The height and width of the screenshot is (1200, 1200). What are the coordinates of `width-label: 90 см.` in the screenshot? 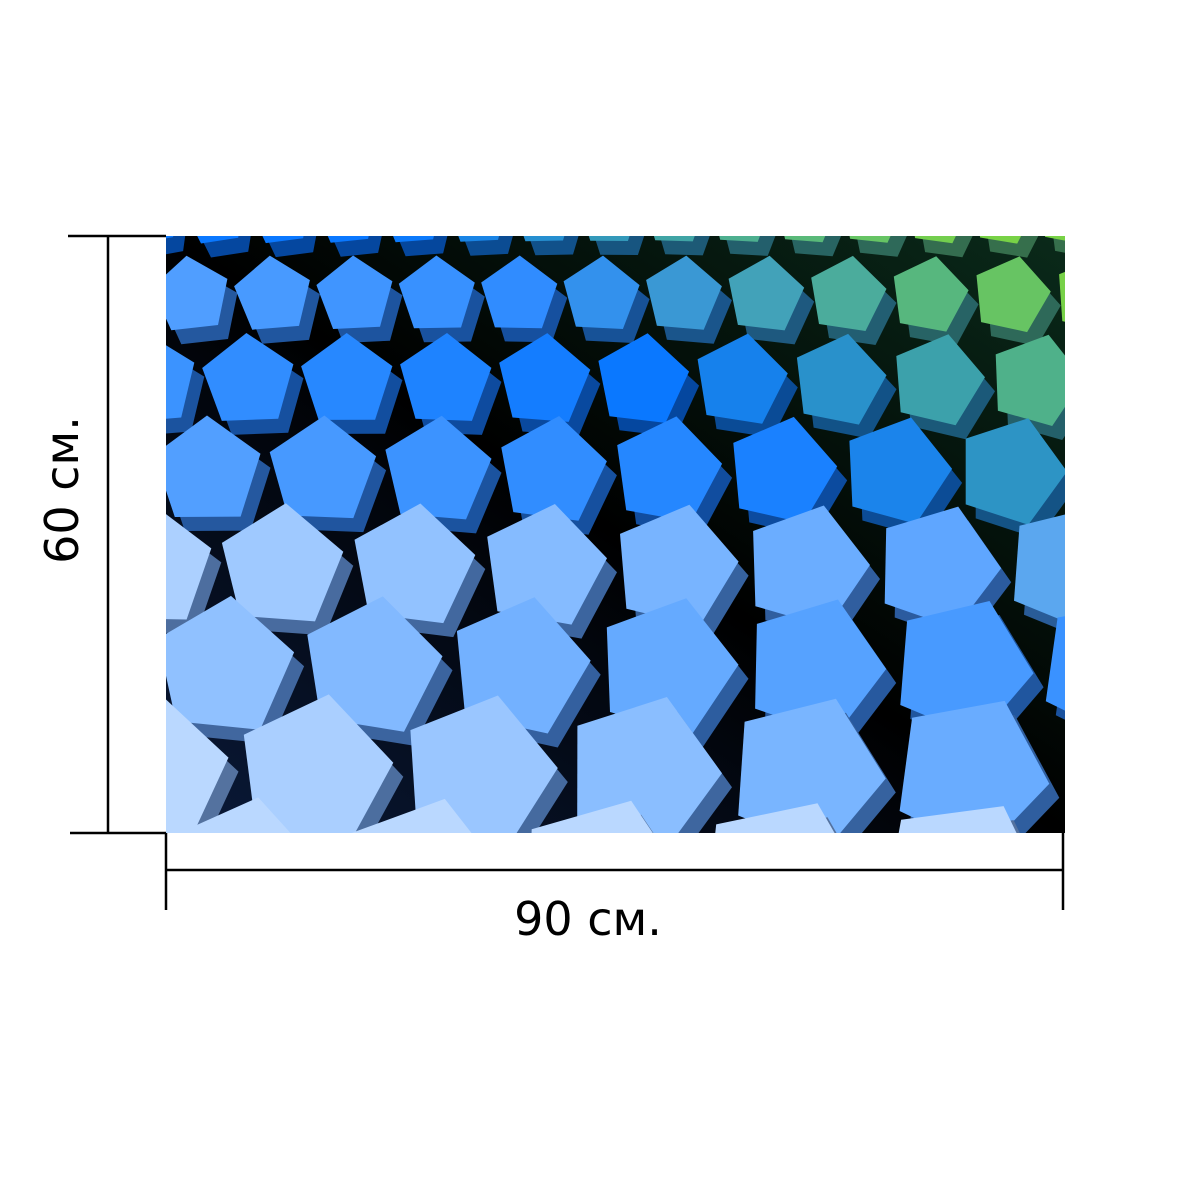 It's located at (588, 919).